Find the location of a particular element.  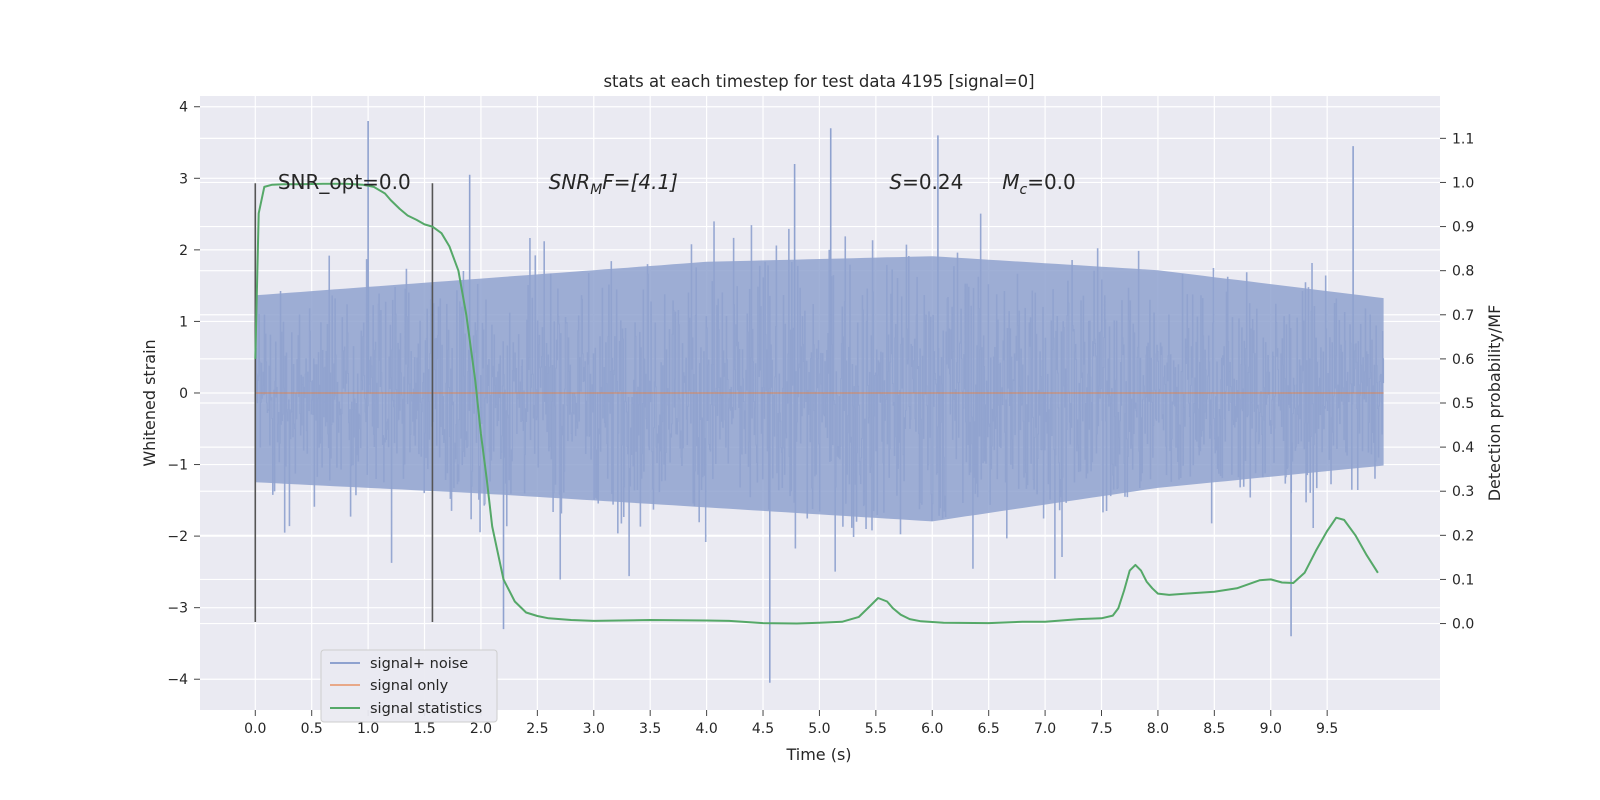

y-right-tick-label: 0.6 is located at coordinates (1463, 360).